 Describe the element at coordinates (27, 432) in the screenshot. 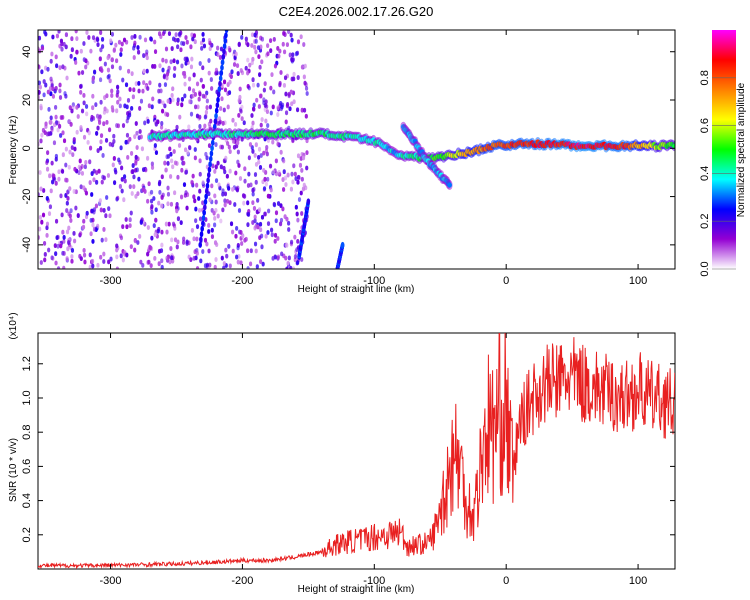

I see `snr-y-tick-label: 0.8` at that location.